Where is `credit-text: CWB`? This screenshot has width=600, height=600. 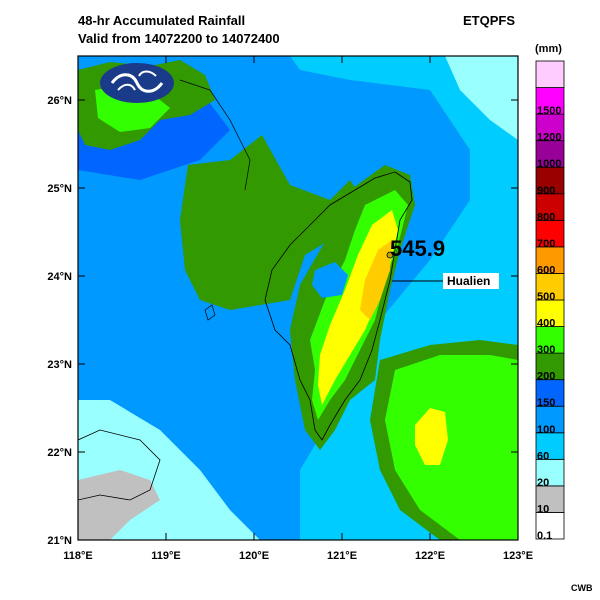 credit-text: CWB is located at coordinates (582, 588).